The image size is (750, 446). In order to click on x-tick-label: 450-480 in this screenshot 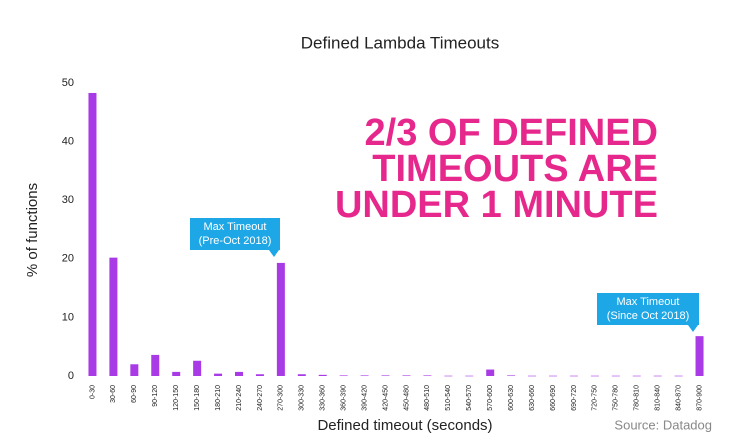, I will do `click(406, 398)`.